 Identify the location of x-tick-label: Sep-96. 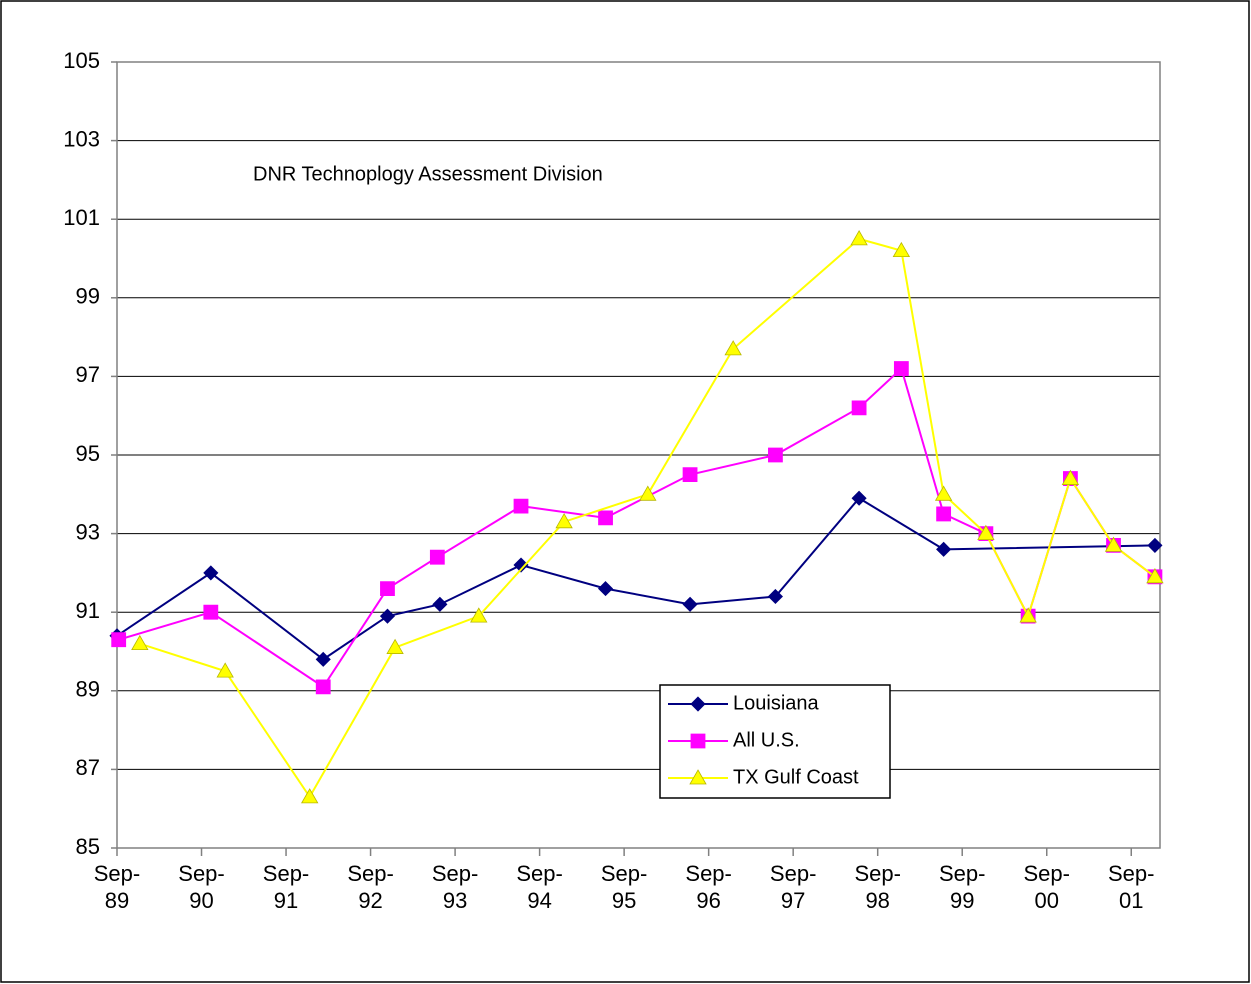
(708, 887).